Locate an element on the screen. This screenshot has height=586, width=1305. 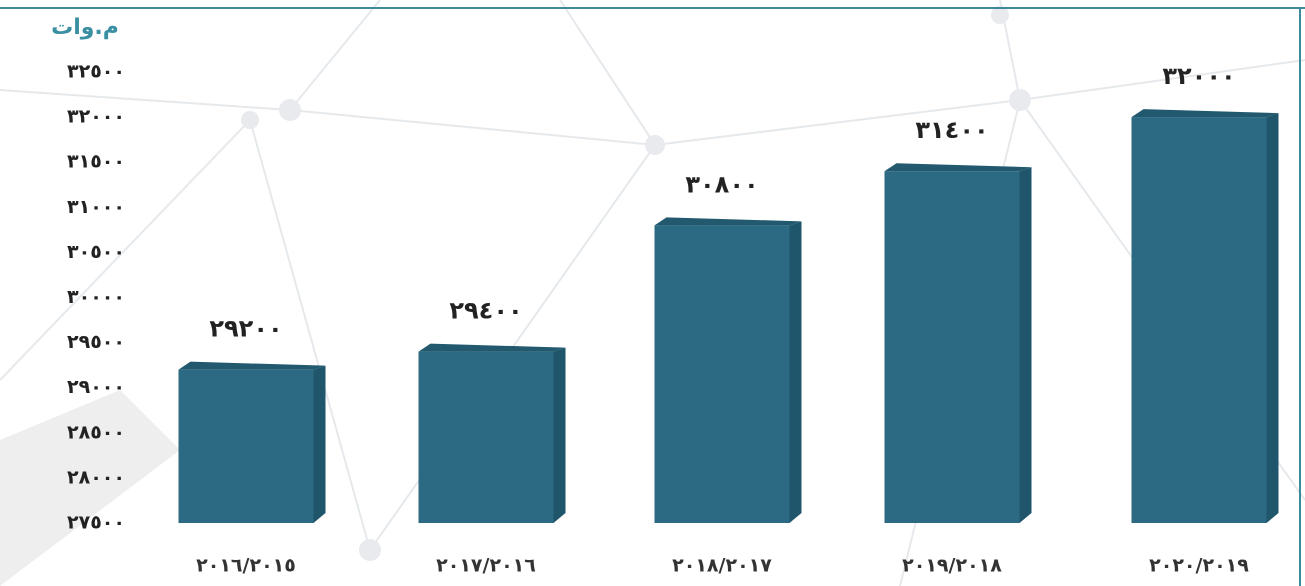
y-tick-label: ٣٠٥٠٠ is located at coordinates (96, 252).